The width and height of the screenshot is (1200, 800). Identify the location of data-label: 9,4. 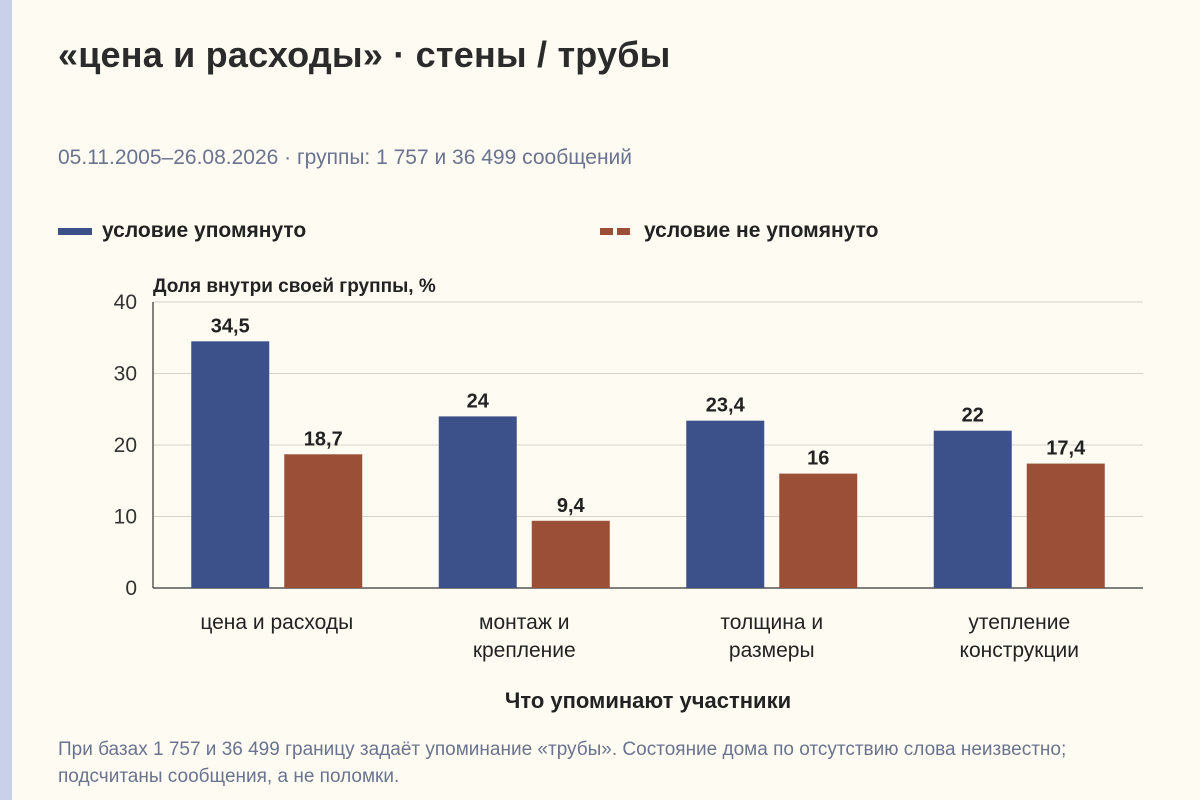
(571, 506).